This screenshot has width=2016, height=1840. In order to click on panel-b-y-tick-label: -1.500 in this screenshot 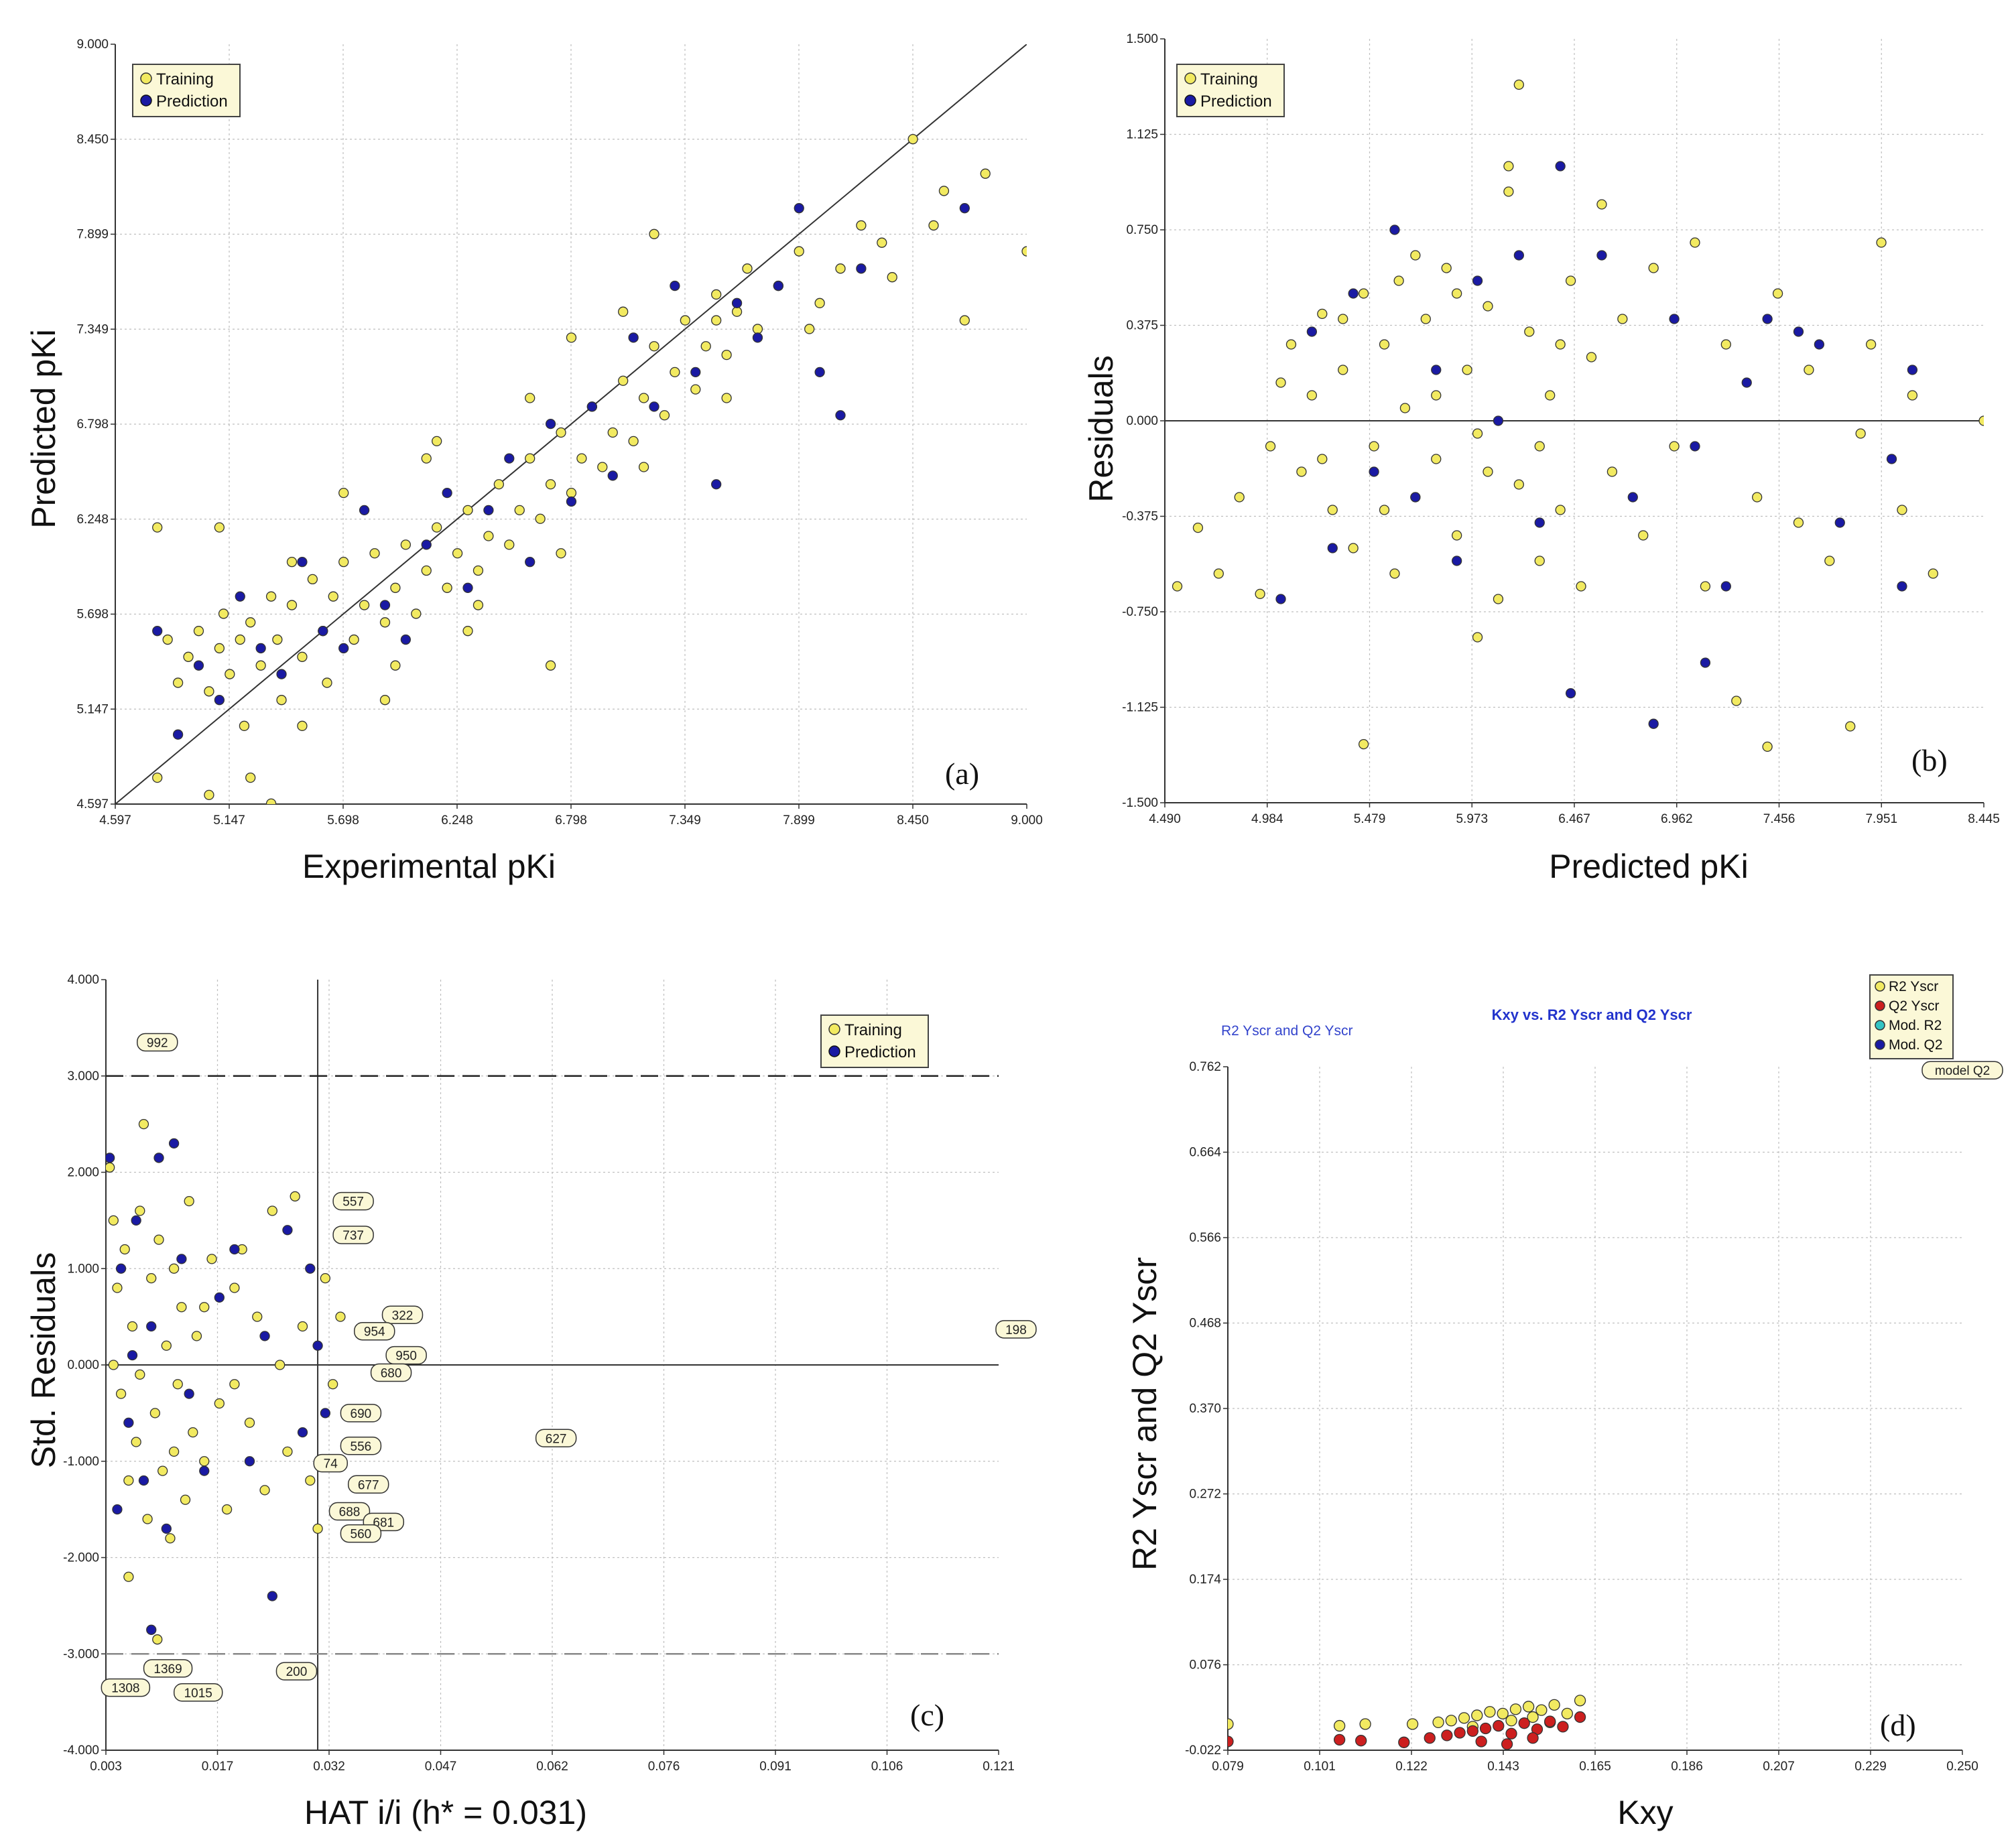, I will do `click(1140, 803)`.